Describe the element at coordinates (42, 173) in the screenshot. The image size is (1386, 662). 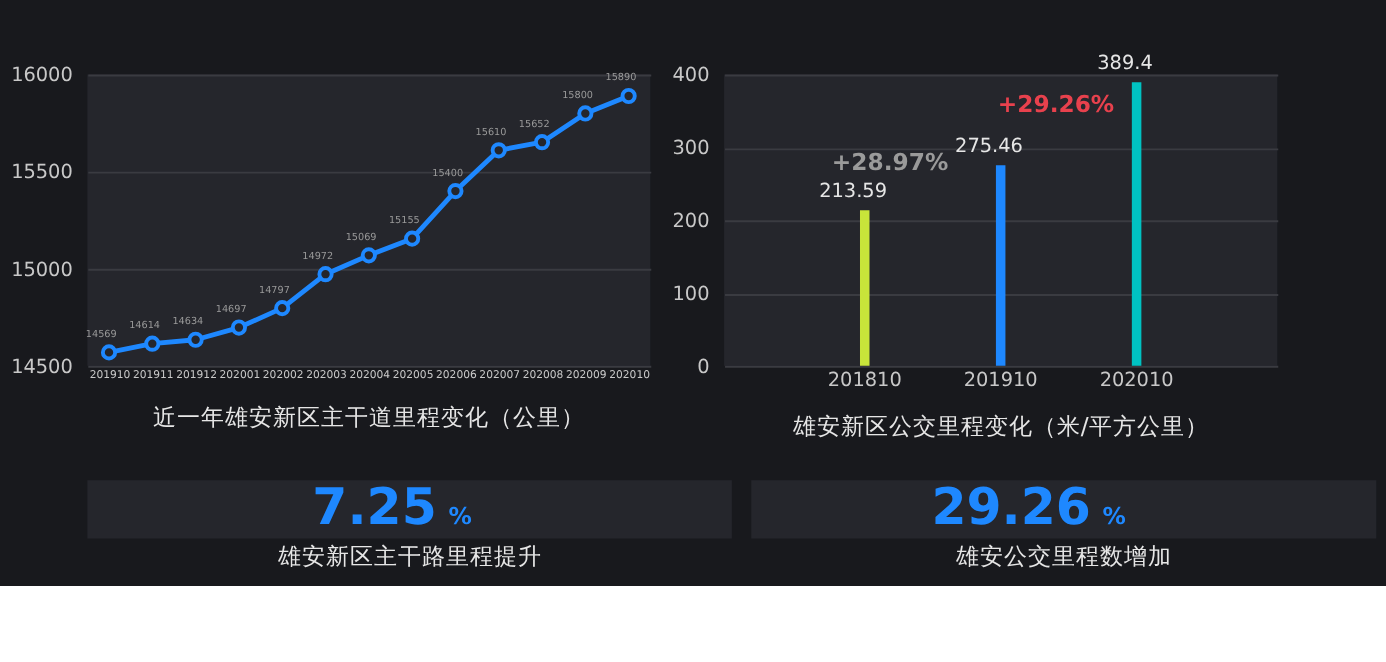
I see `y-tick-label: 15500` at that location.